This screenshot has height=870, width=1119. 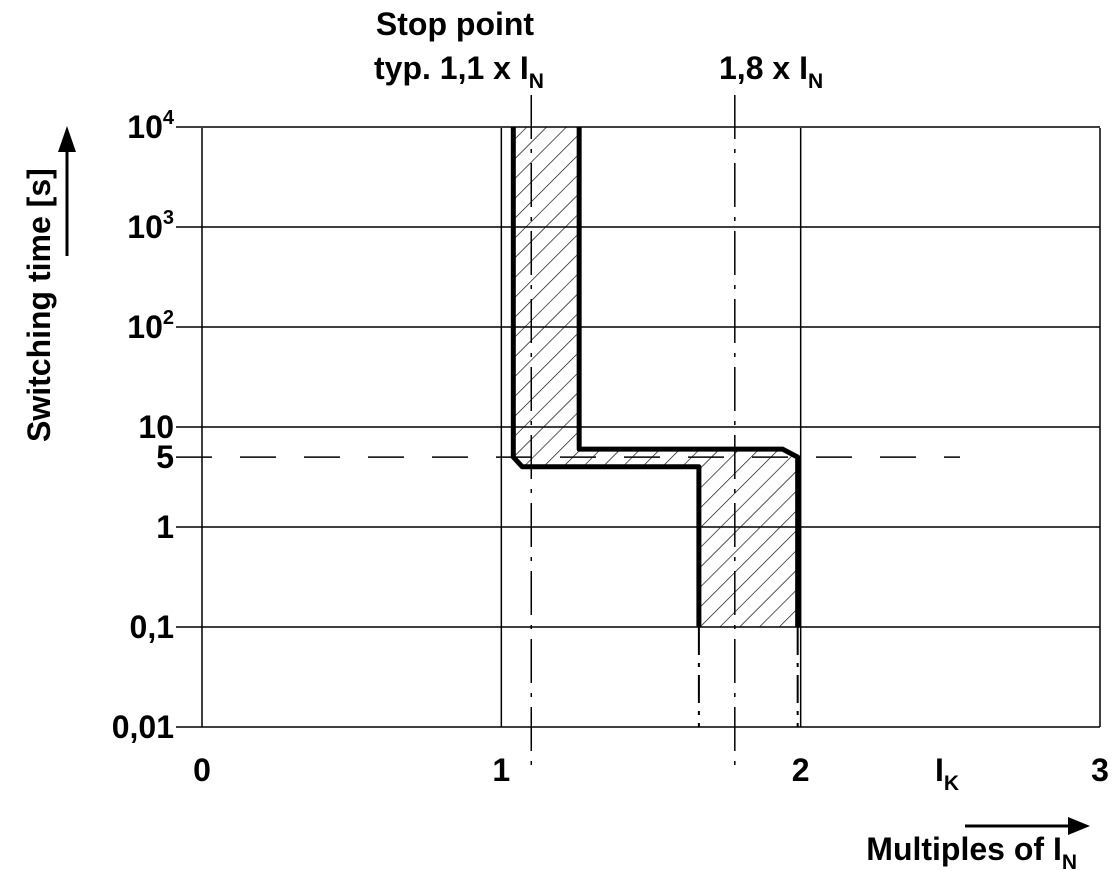 What do you see at coordinates (1100, 770) in the screenshot?
I see `x-tick-label: 3` at bounding box center [1100, 770].